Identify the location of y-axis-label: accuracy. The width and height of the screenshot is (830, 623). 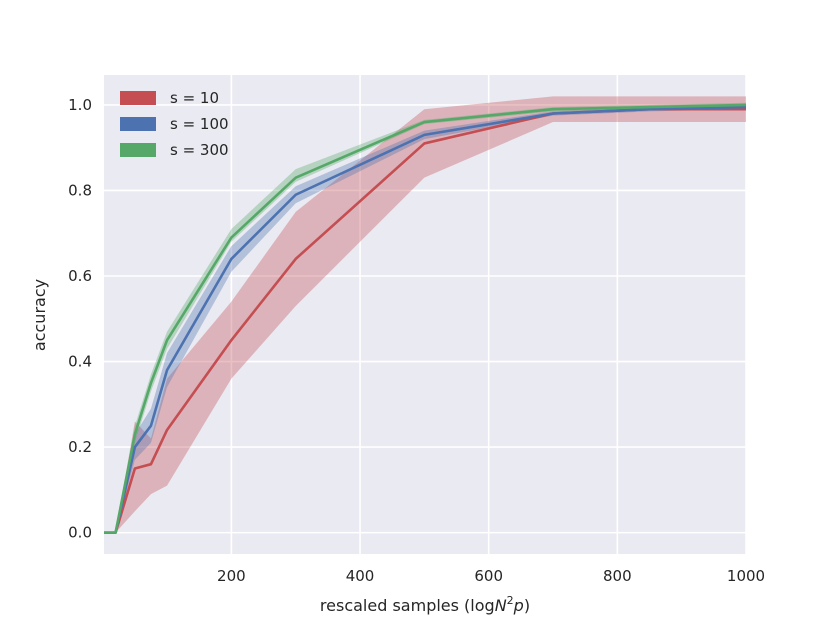
(39, 315).